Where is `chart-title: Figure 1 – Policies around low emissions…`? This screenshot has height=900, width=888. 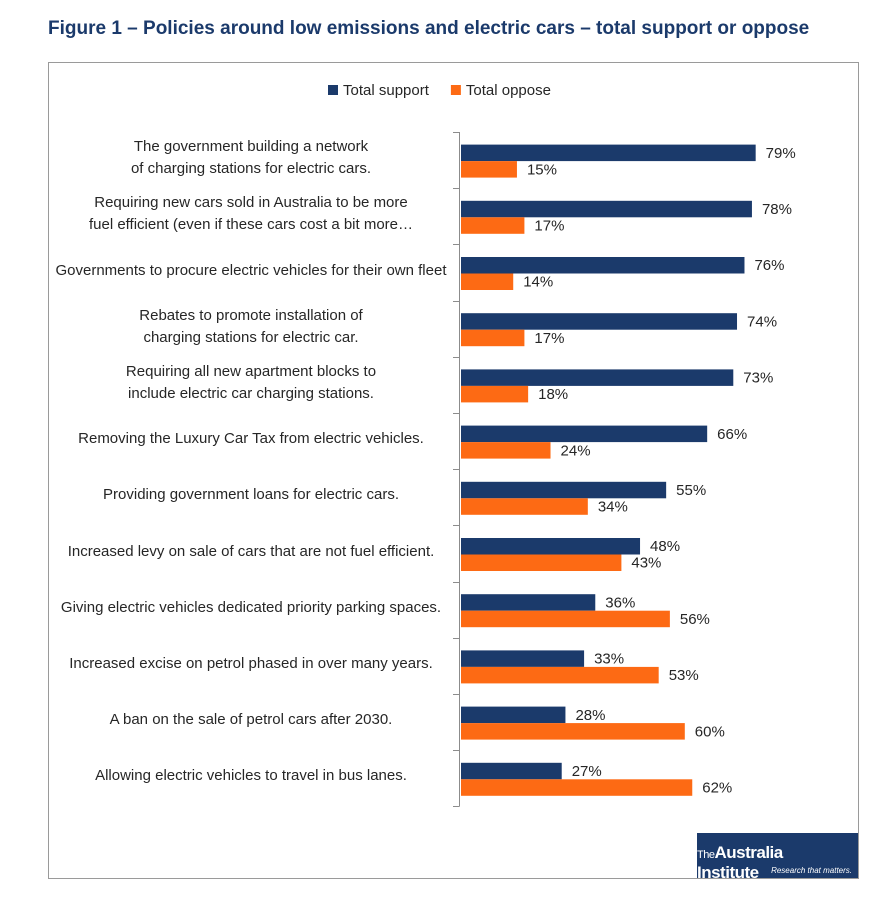
chart-title: Figure 1 – Policies around low emissions… is located at coordinates (429, 28).